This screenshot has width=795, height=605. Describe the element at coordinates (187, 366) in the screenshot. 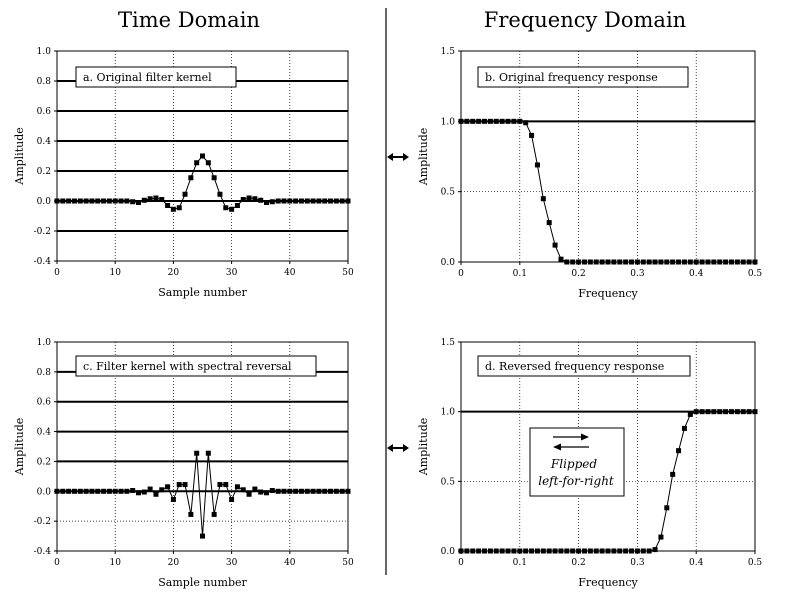

I see `annotation-label: c. Filter kernel with spectral reversal` at that location.